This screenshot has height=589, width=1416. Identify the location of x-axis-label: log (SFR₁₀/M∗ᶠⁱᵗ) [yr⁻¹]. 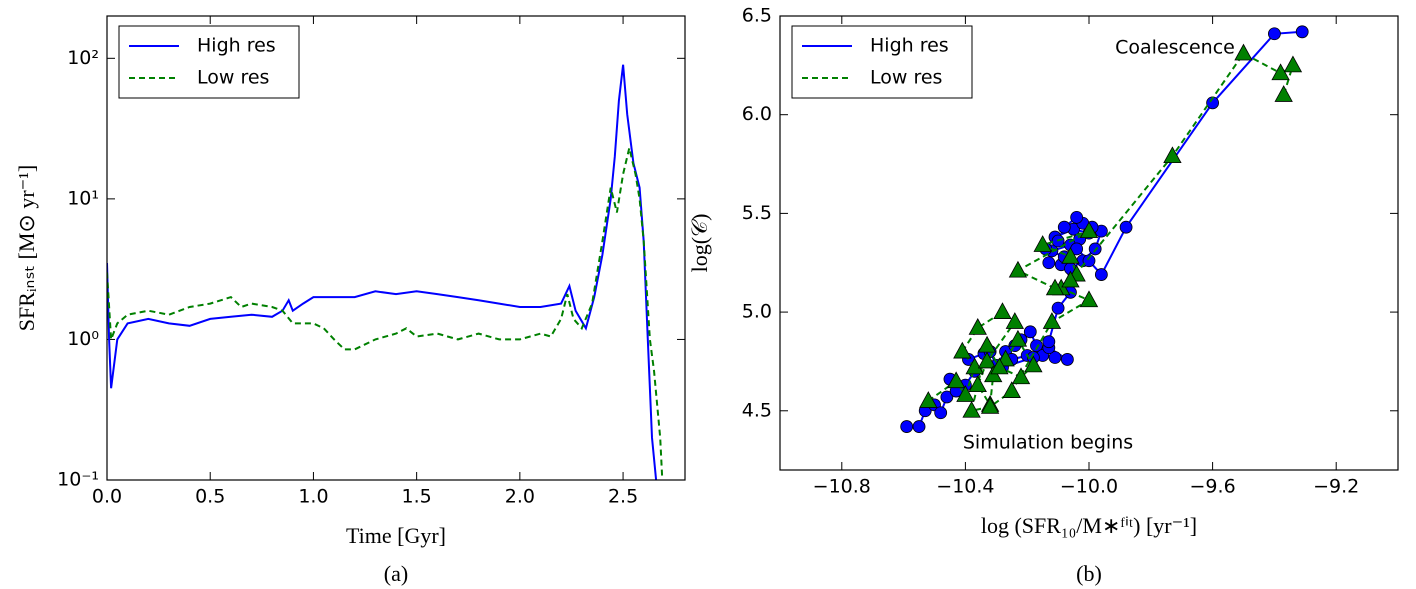
(1089, 525).